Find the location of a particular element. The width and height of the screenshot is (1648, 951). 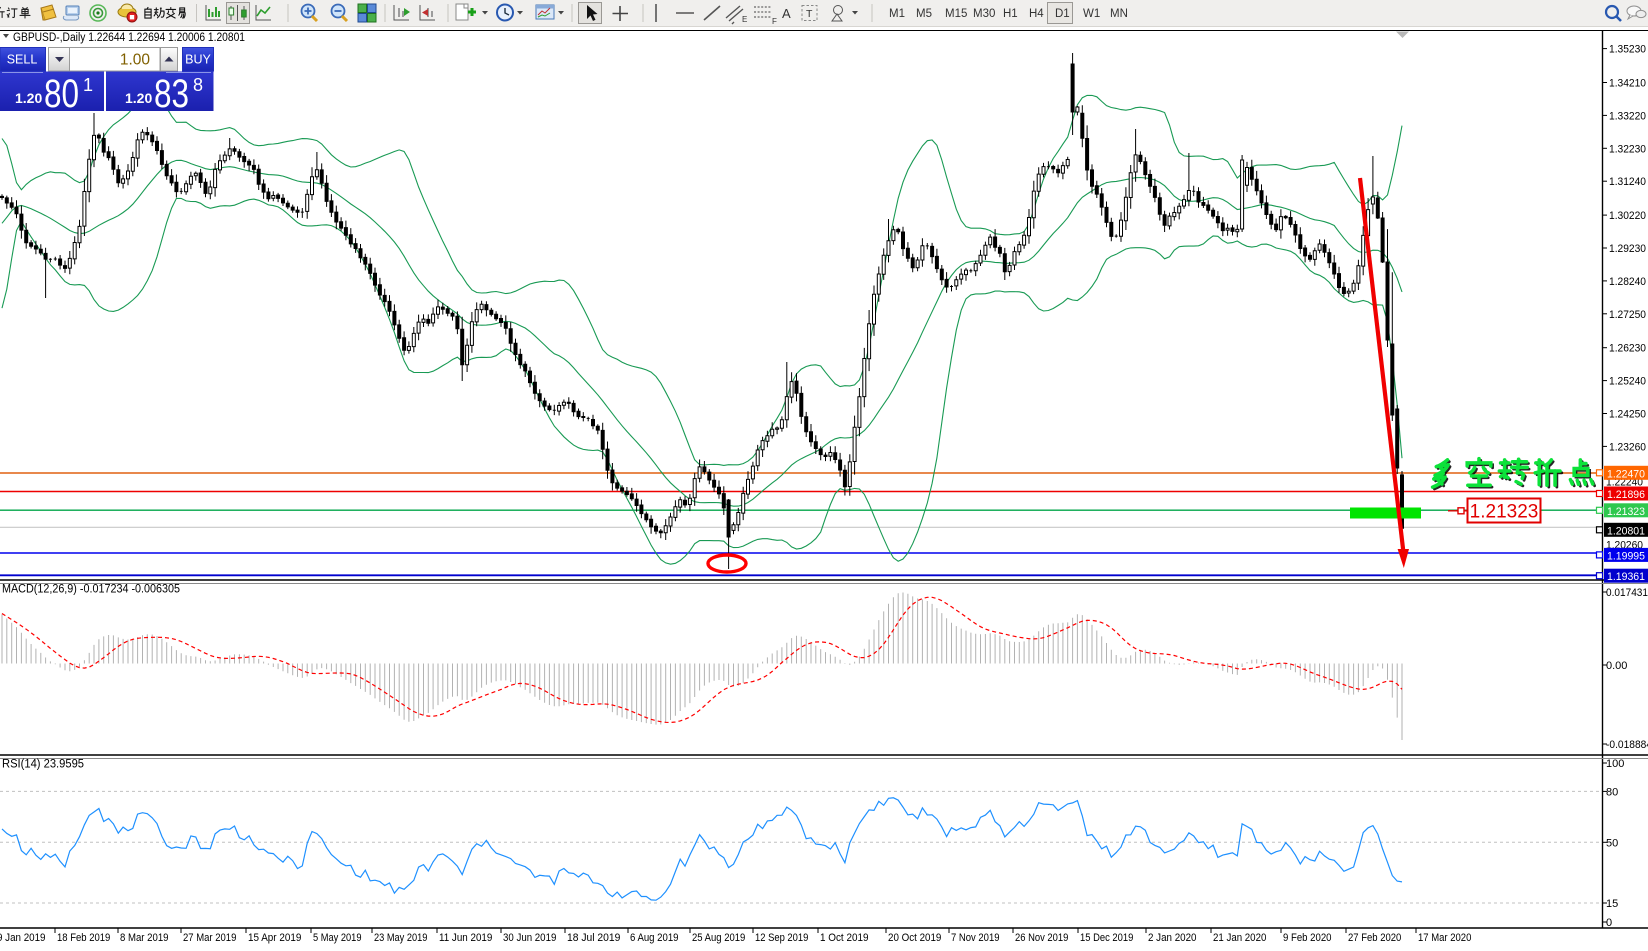

svg-text: 1.25240 is located at coordinates (1627, 382).